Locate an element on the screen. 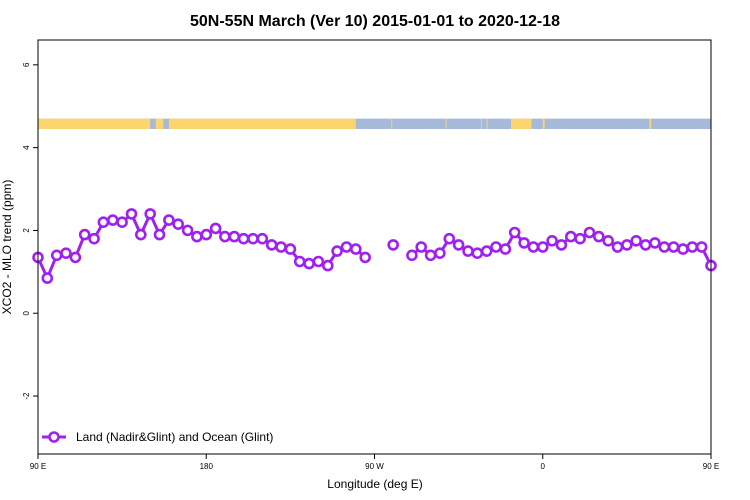  y-tick-label: 4 is located at coordinates (26, 147).